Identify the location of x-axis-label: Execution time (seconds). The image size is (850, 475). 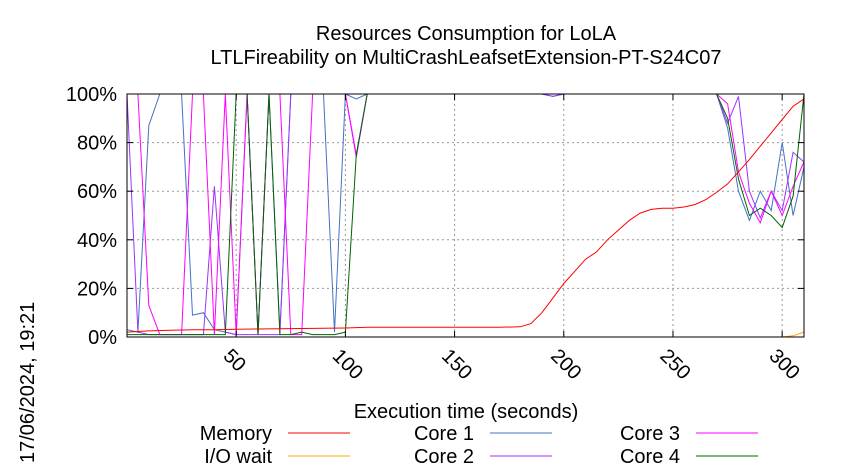
(466, 412).